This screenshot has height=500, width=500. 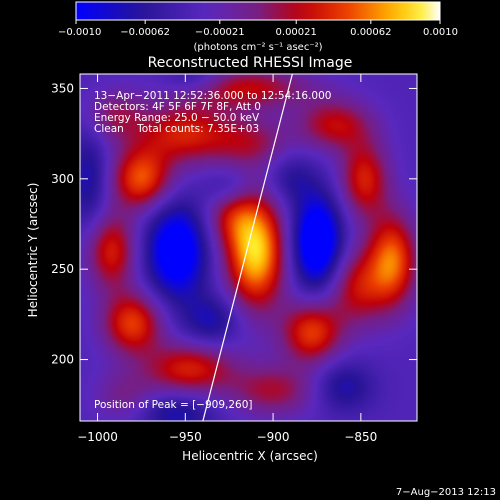 I want to click on annotation-time: 13−Apr−2011 12:52:36.000 to 12:54:16.000, so click(x=212, y=96).